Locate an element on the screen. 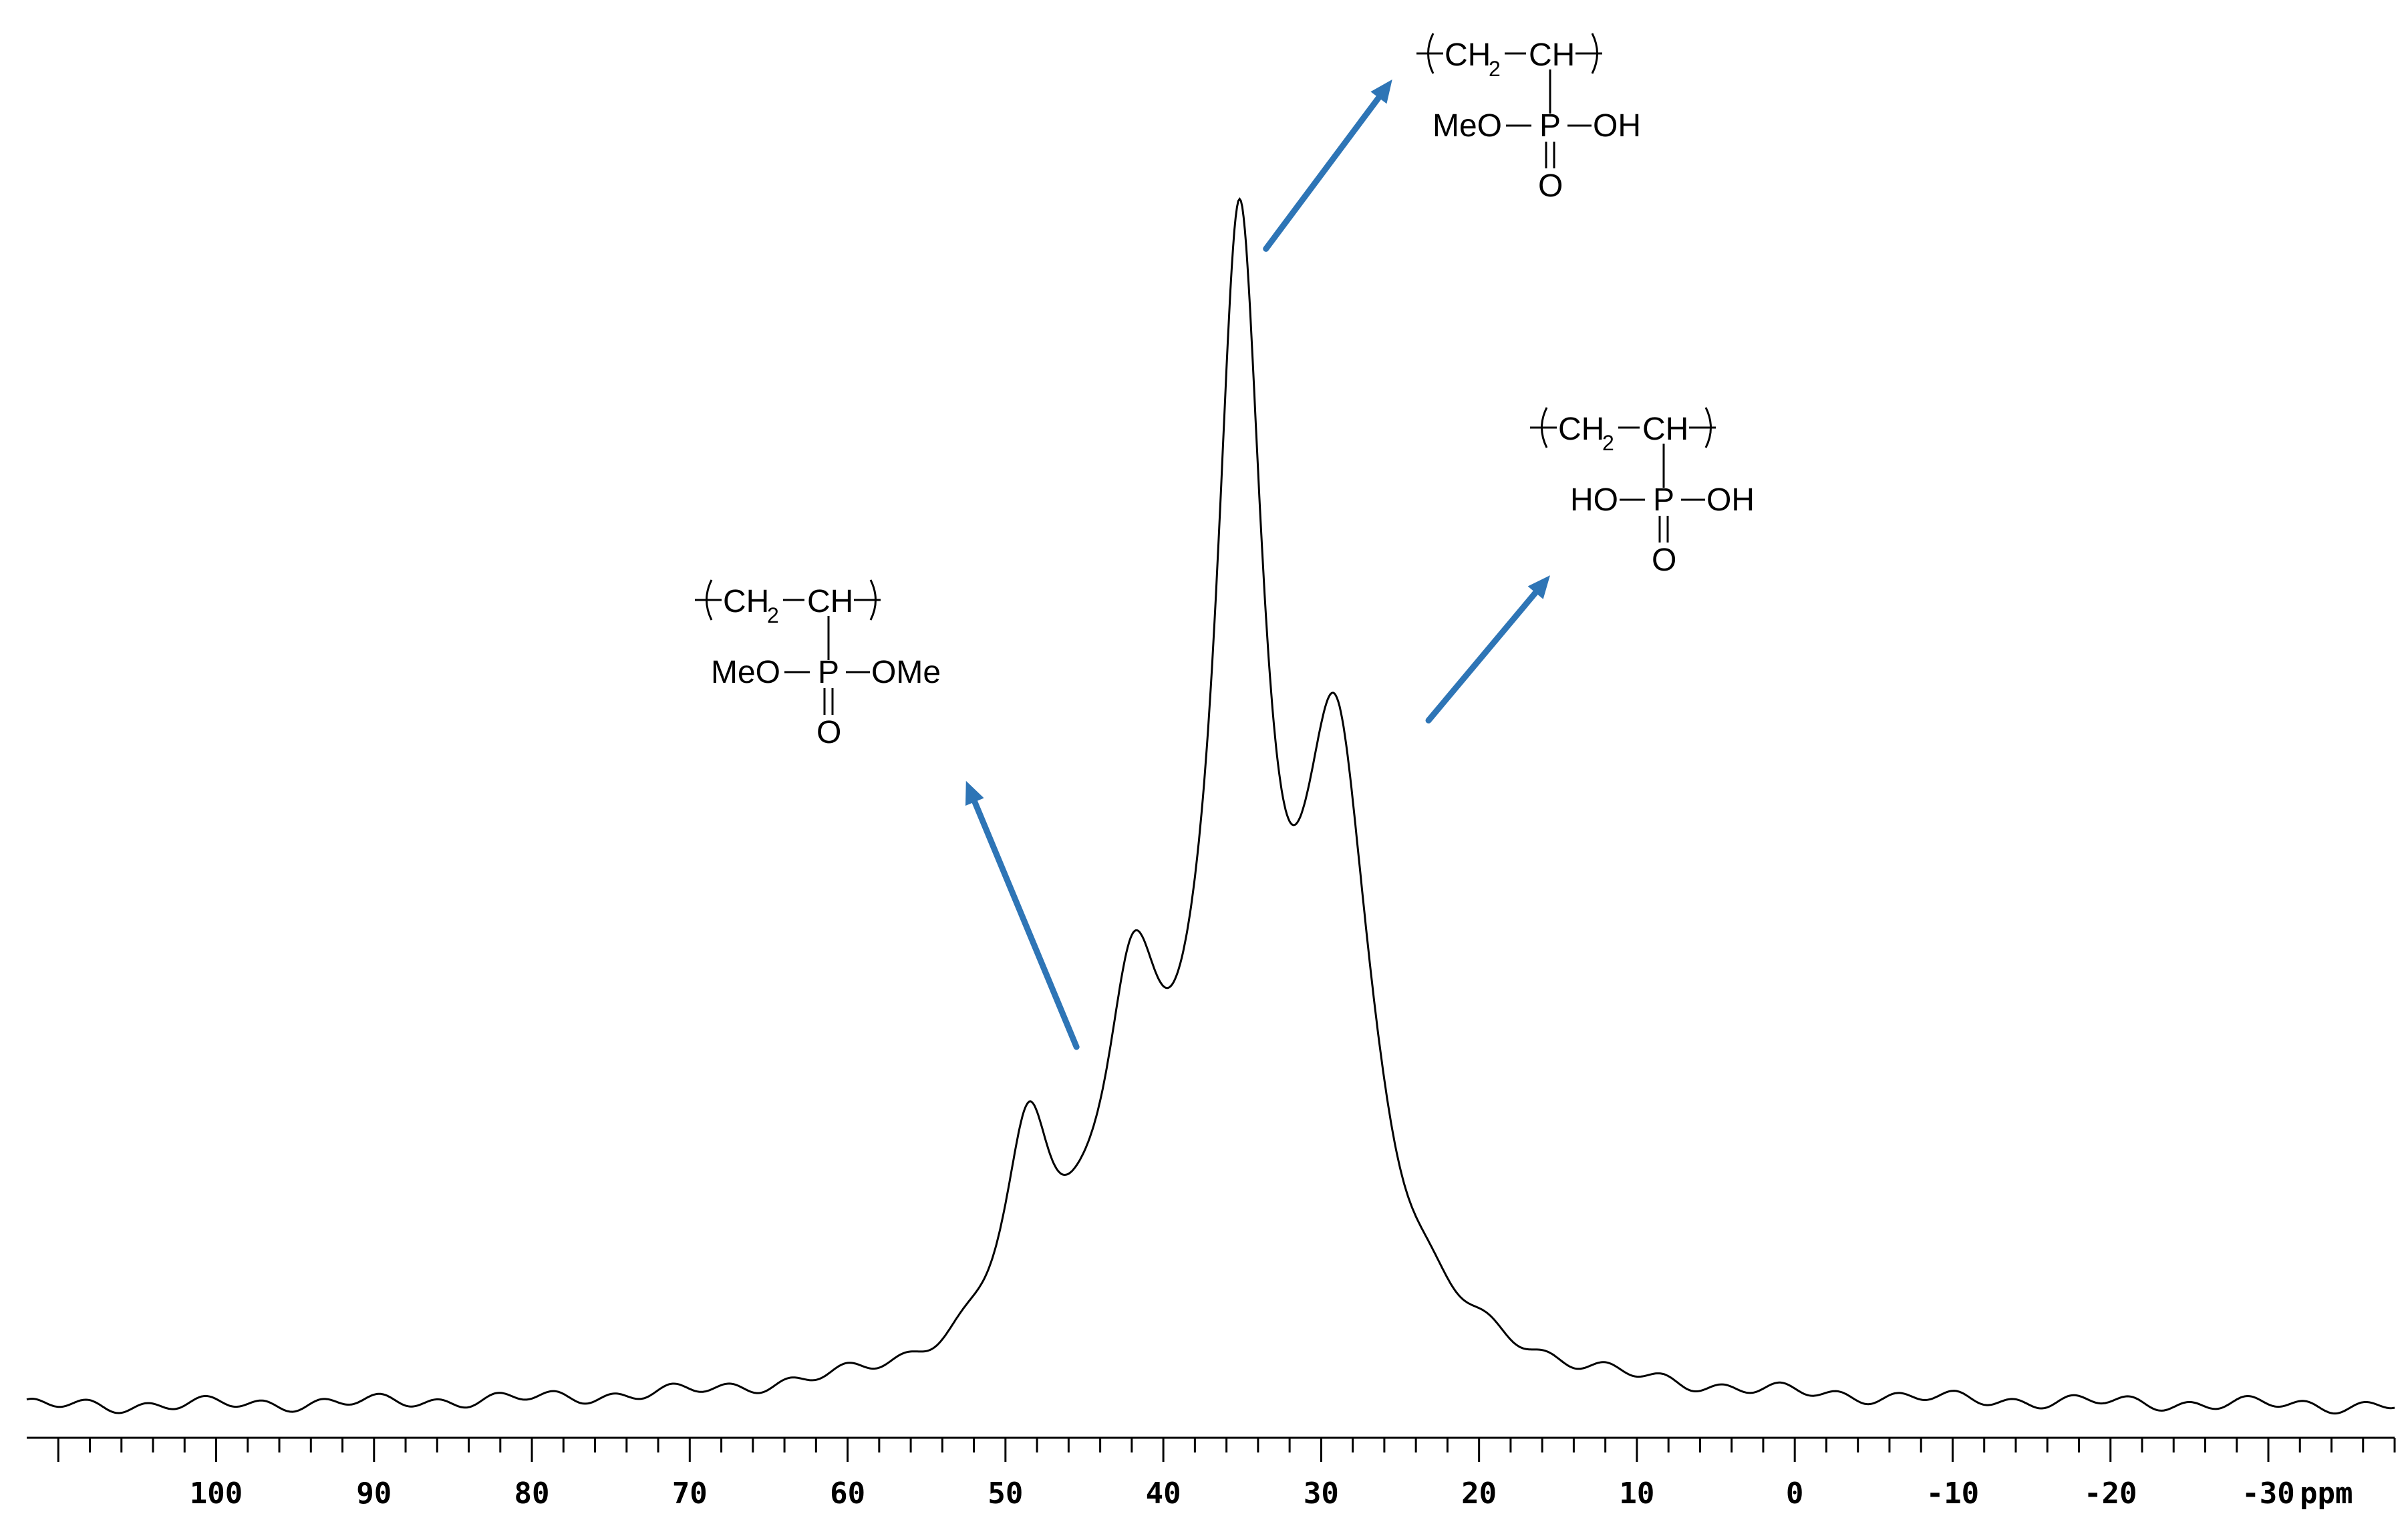 Image resolution: width=2408 pixels, height=1538 pixels. x-tick-label: 0 is located at coordinates (1795, 1494).